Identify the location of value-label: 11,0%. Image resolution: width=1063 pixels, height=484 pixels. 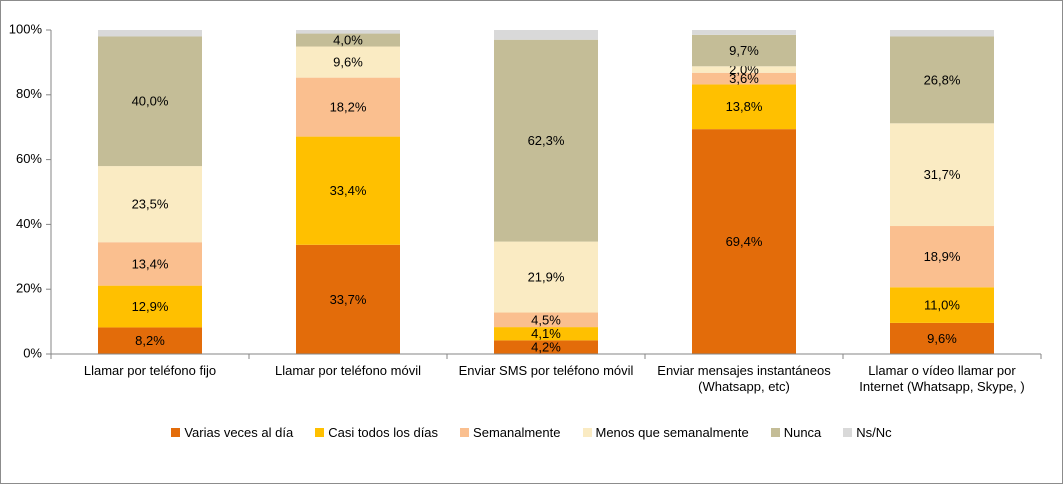
(942, 305).